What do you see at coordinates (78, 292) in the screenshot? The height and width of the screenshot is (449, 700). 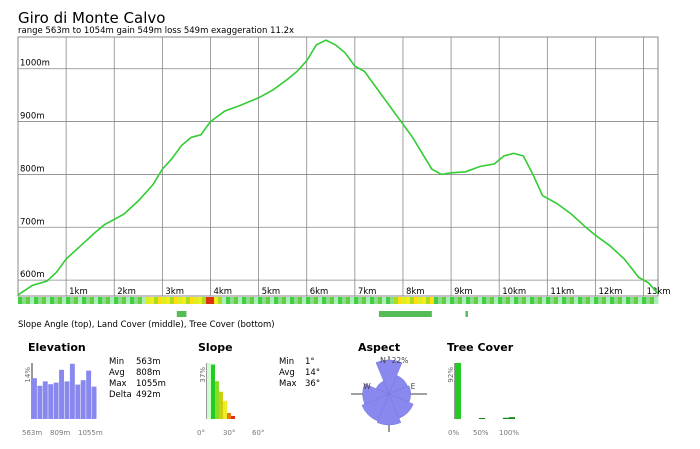 I see `x-tick-label: 1km` at bounding box center [78, 292].